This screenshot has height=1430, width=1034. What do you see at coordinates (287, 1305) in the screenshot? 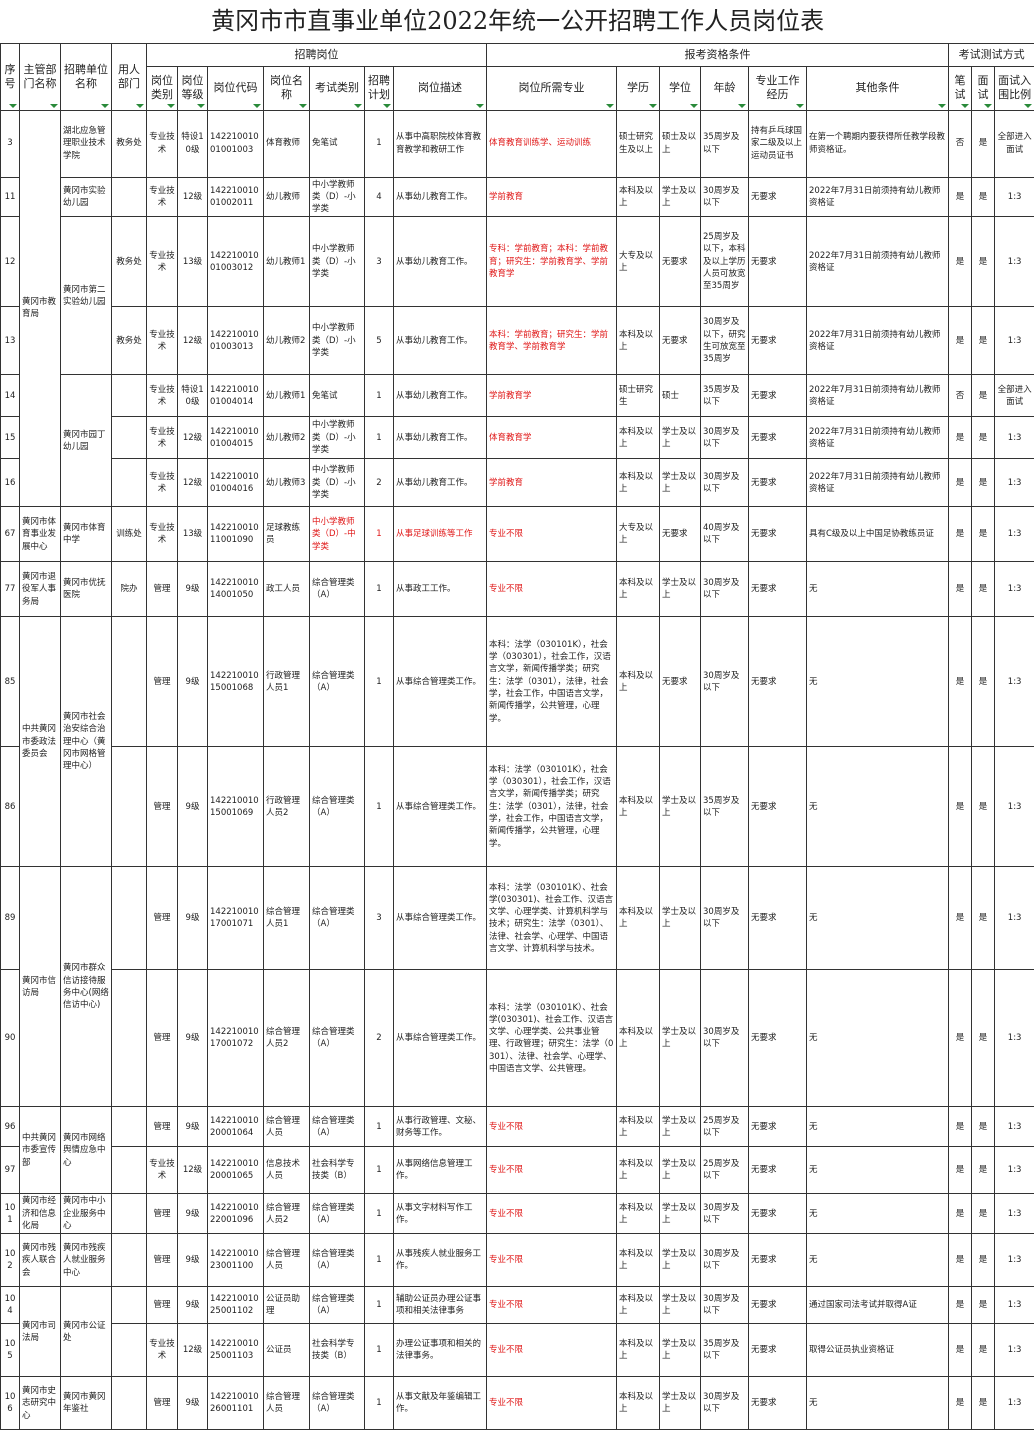
I see `post-name: 公证员助理` at bounding box center [287, 1305].